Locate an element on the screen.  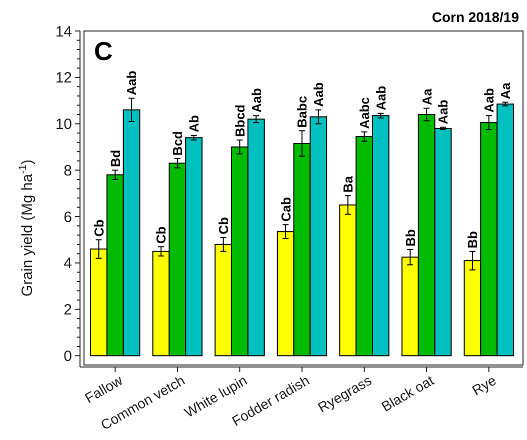
y-tick-label: 0 is located at coordinates (68, 356).